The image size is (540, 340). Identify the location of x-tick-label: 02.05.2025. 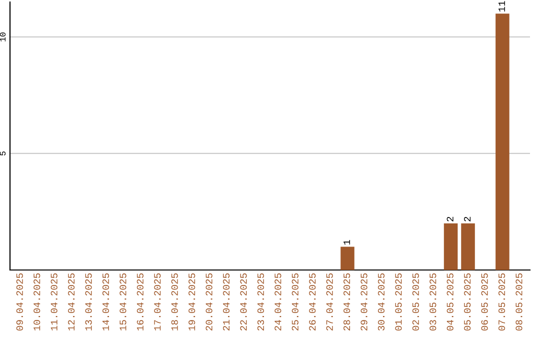
(415, 302).